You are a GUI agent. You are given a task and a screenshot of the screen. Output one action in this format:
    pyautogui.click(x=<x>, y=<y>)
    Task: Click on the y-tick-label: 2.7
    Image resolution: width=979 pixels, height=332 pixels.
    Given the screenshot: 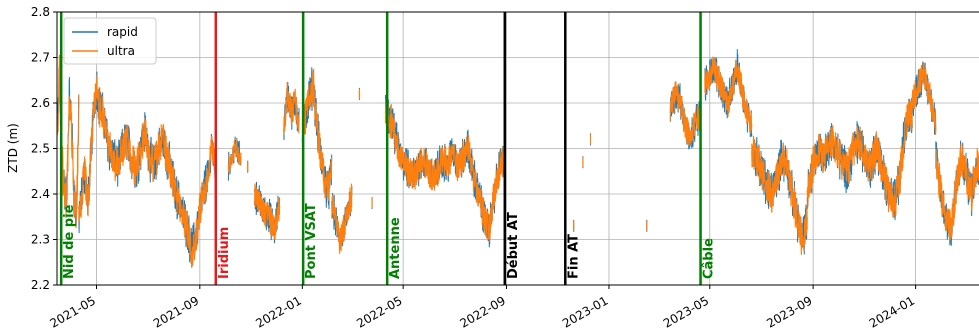 What is the action you would take?
    pyautogui.click(x=40, y=58)
    